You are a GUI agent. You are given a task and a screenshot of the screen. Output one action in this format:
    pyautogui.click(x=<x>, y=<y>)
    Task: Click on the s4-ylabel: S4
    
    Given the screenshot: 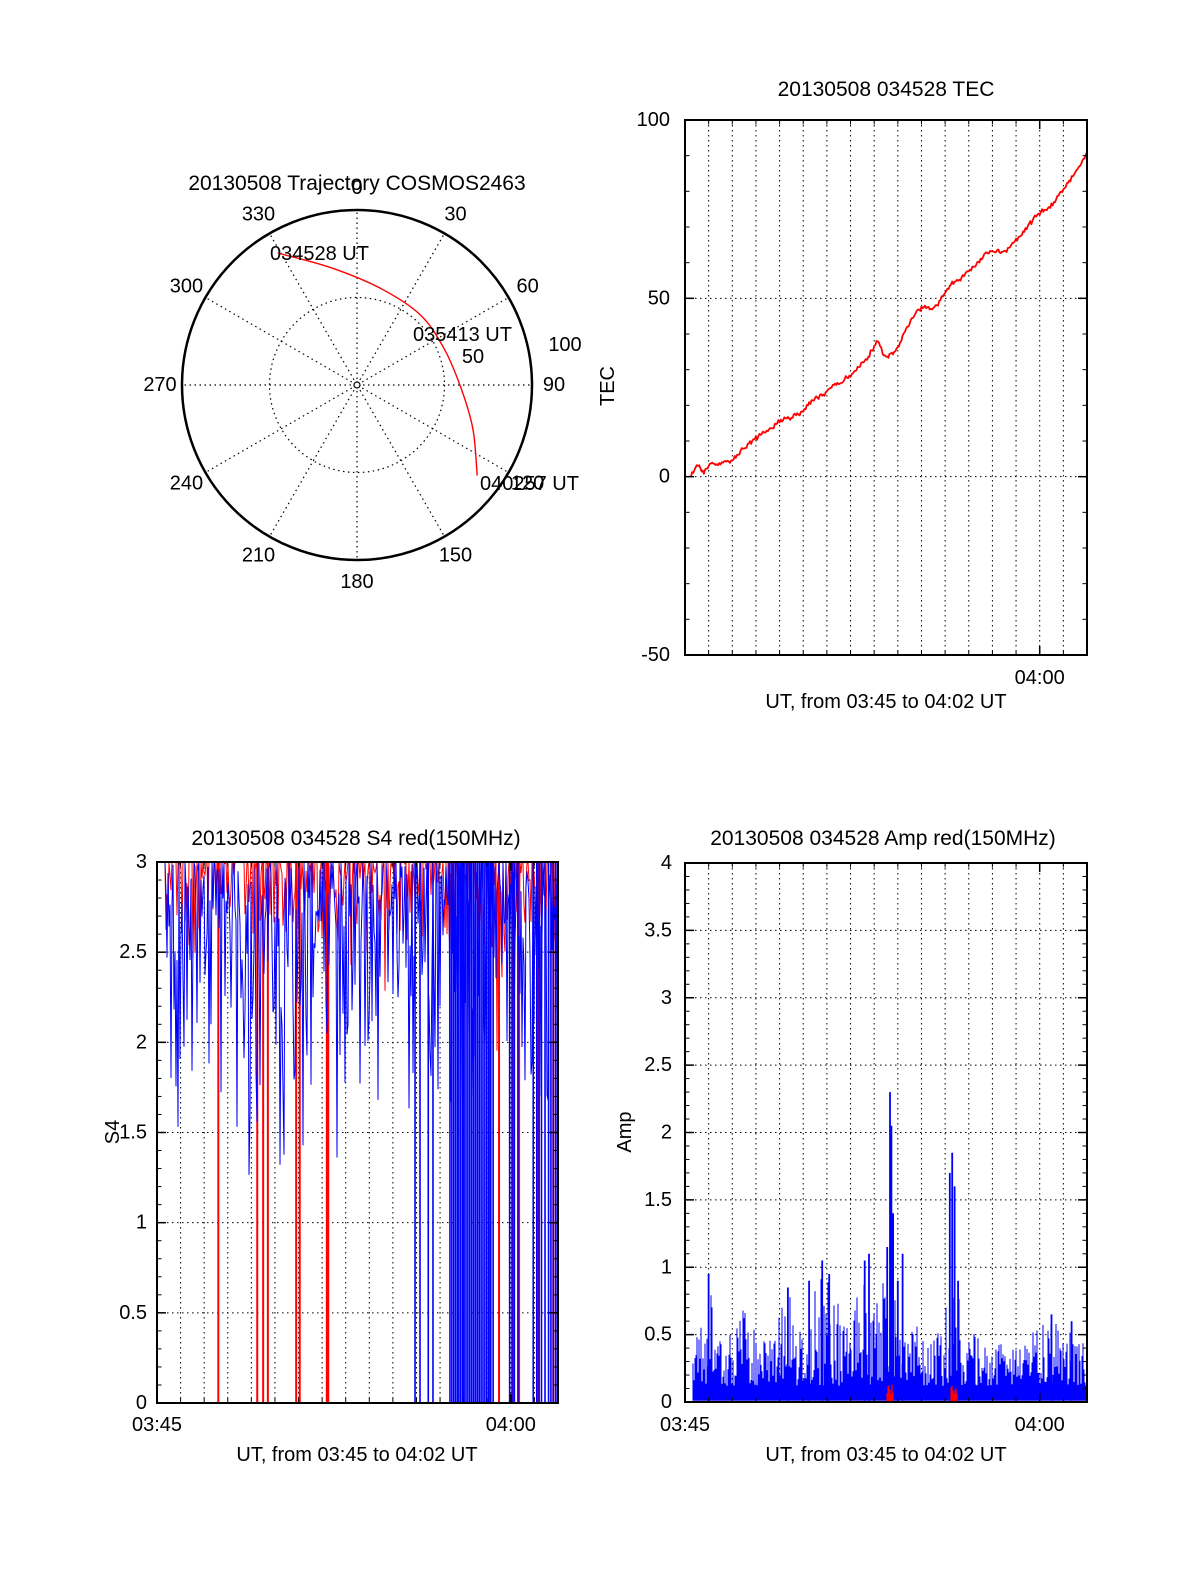 What is the action you would take?
    pyautogui.click(x=113, y=1132)
    